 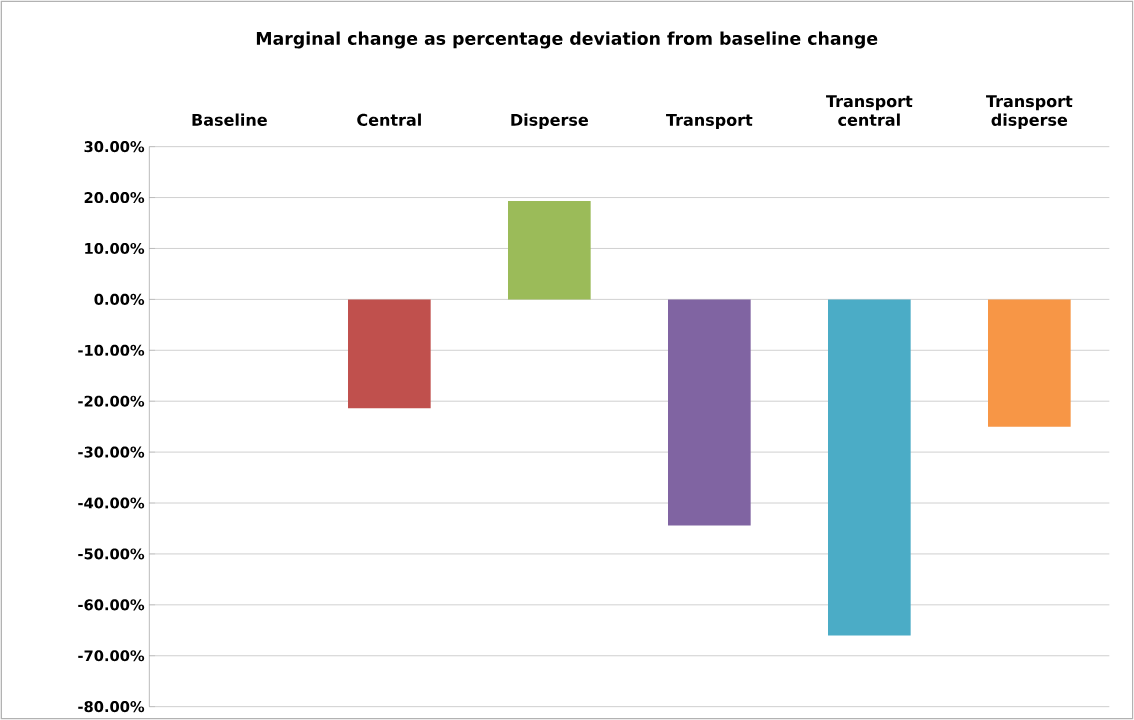 What do you see at coordinates (1029, 112) in the screenshot?
I see `x-tick-label: Transport disperse` at bounding box center [1029, 112].